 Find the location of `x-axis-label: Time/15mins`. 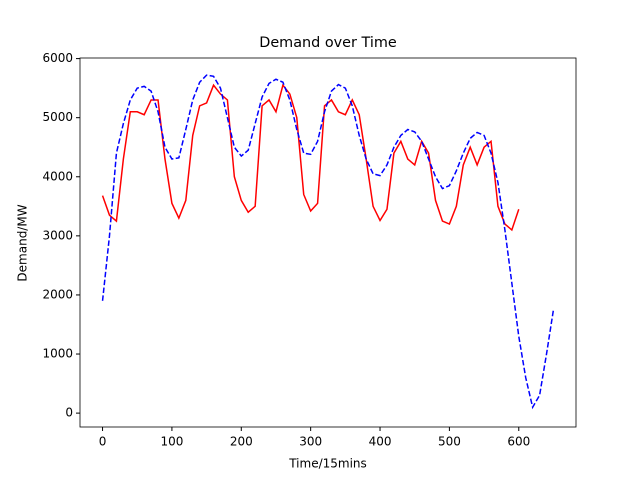

x-axis-label: Time/15mins is located at coordinates (327, 464).